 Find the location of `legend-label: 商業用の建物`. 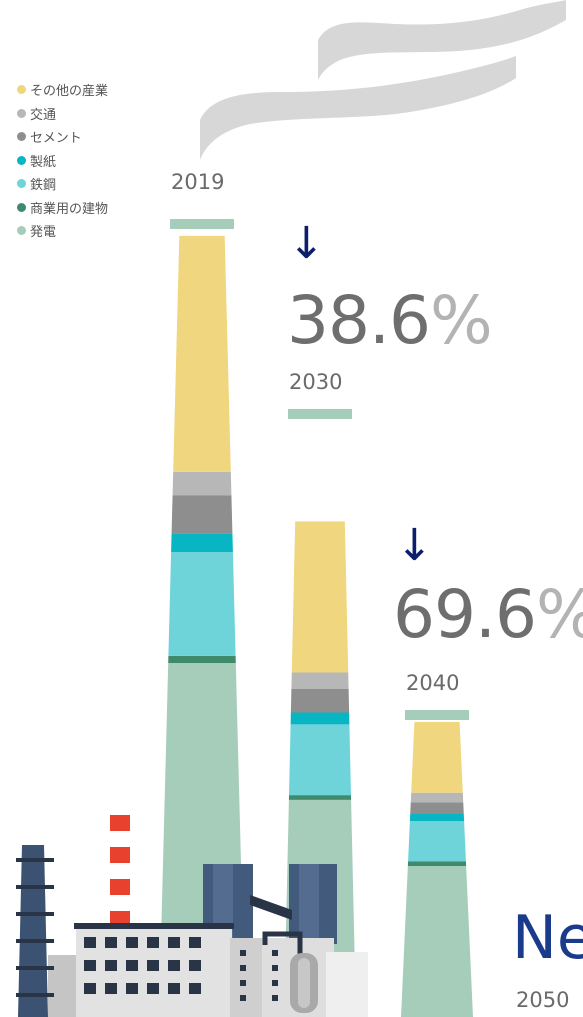

legend-label: 商業用の建物 is located at coordinates (69, 209).